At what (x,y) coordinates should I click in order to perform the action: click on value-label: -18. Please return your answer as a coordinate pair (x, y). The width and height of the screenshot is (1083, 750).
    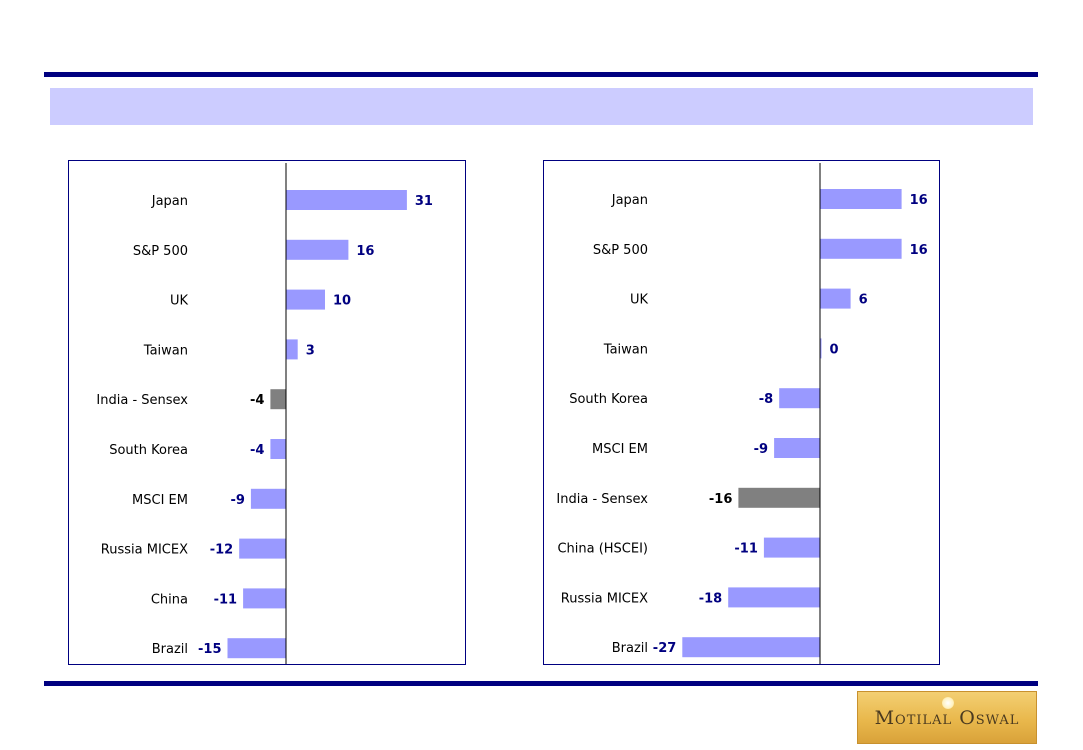
    Looking at the image, I should click on (711, 598).